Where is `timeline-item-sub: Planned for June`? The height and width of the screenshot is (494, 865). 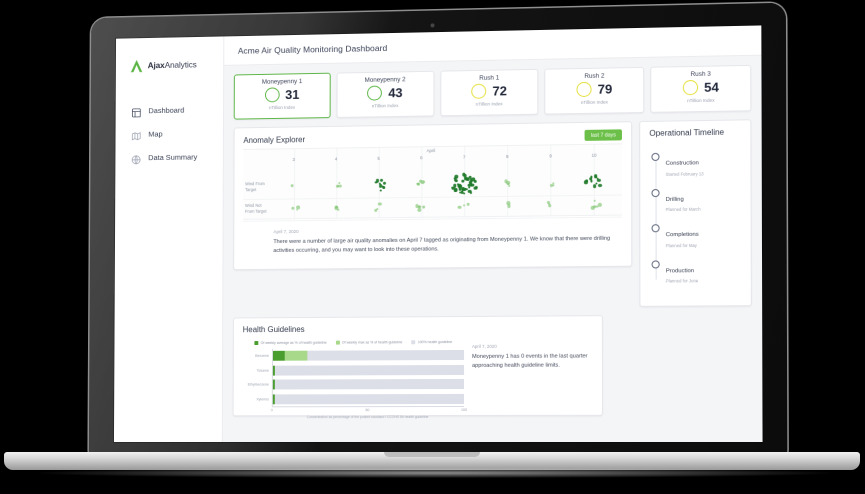 timeline-item-sub: Planned for June is located at coordinates (682, 281).